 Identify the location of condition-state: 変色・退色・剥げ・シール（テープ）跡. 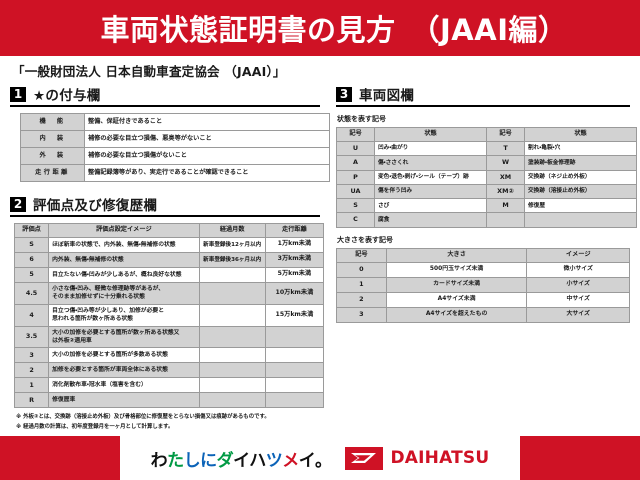
(430, 177).